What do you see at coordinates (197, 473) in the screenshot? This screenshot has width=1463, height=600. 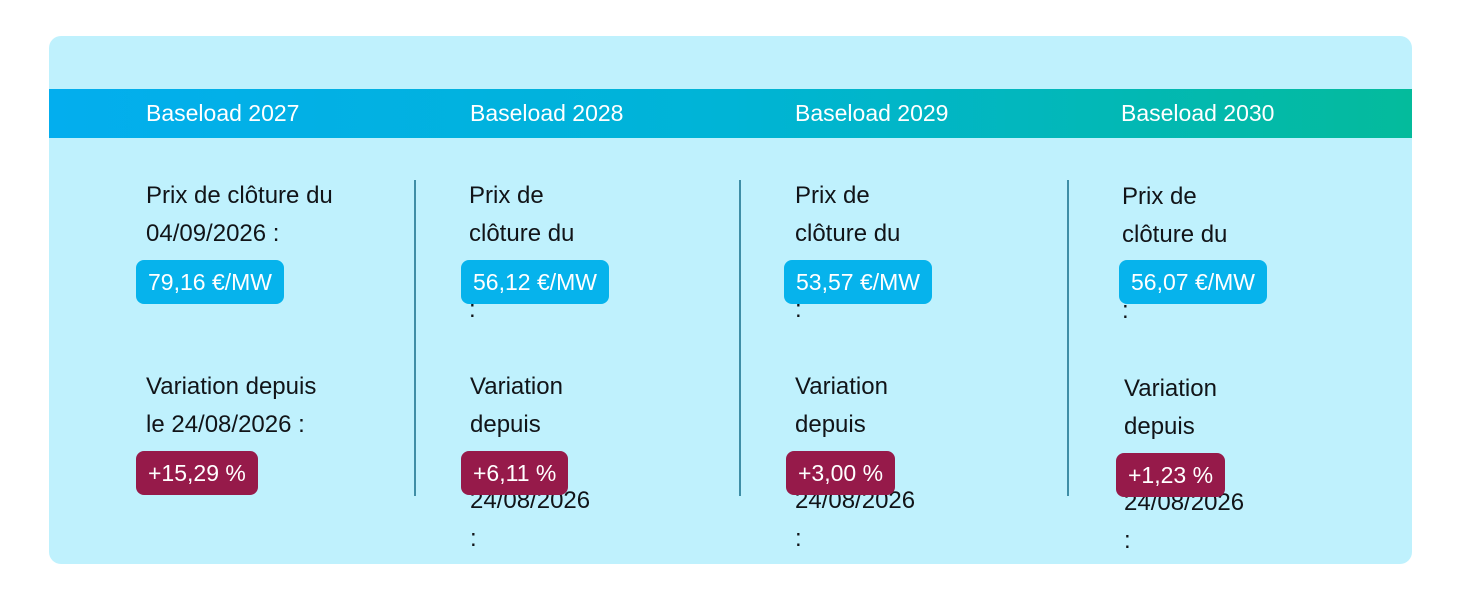 I see `variation-badge: +15,29 %` at bounding box center [197, 473].